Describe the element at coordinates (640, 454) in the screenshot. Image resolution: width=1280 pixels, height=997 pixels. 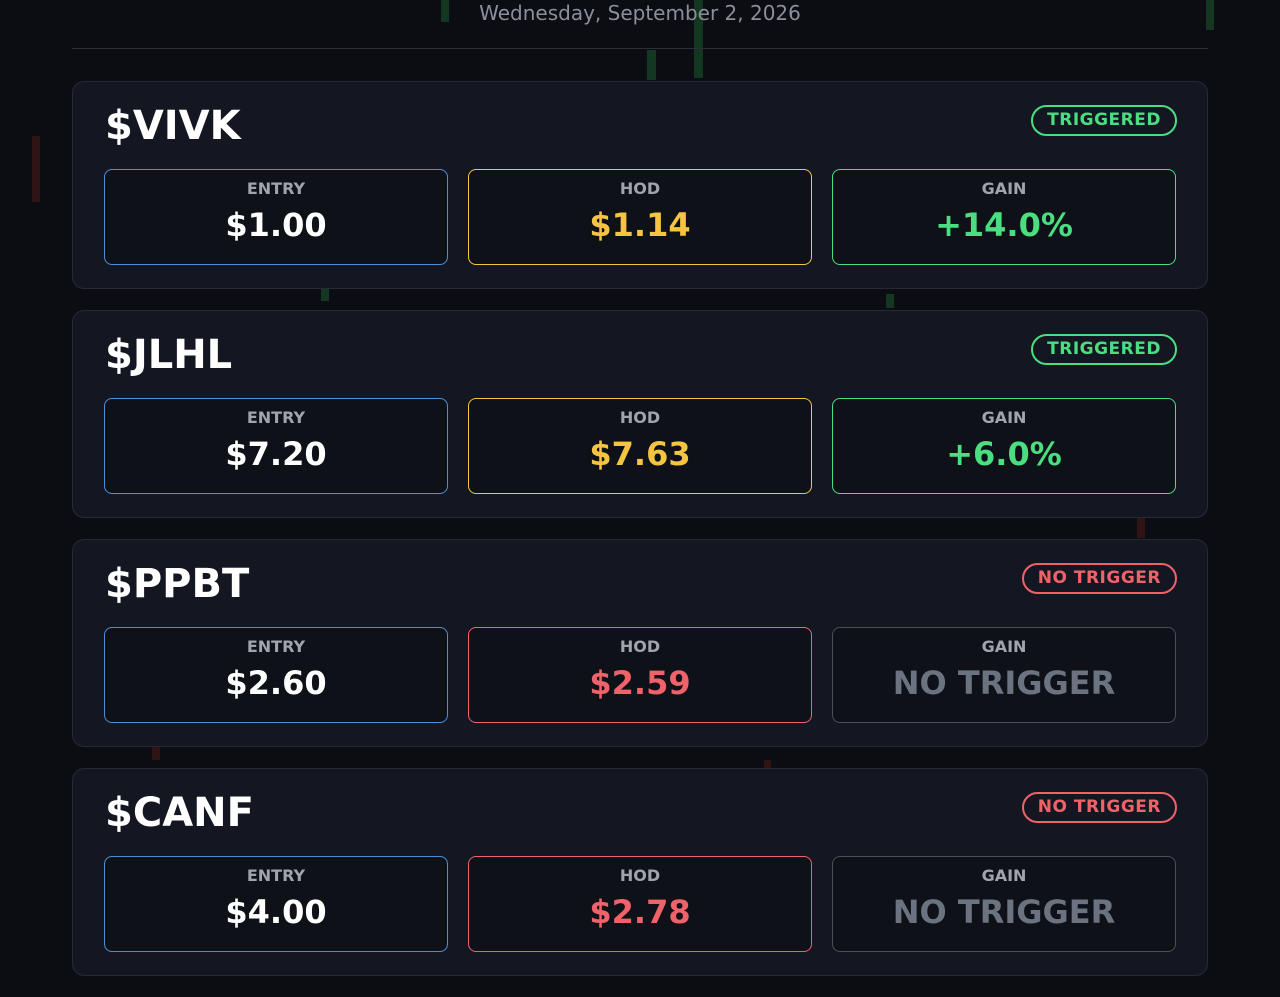
I see `hod-value: $7.63` at that location.